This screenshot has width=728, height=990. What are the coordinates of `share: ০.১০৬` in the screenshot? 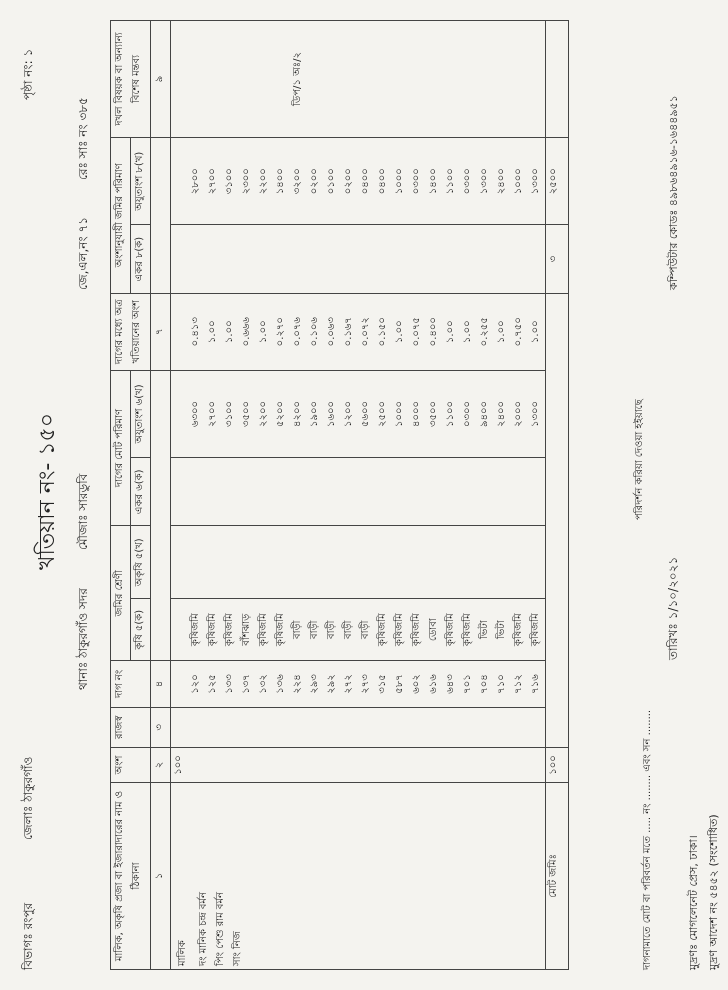 It's located at (315, 332).